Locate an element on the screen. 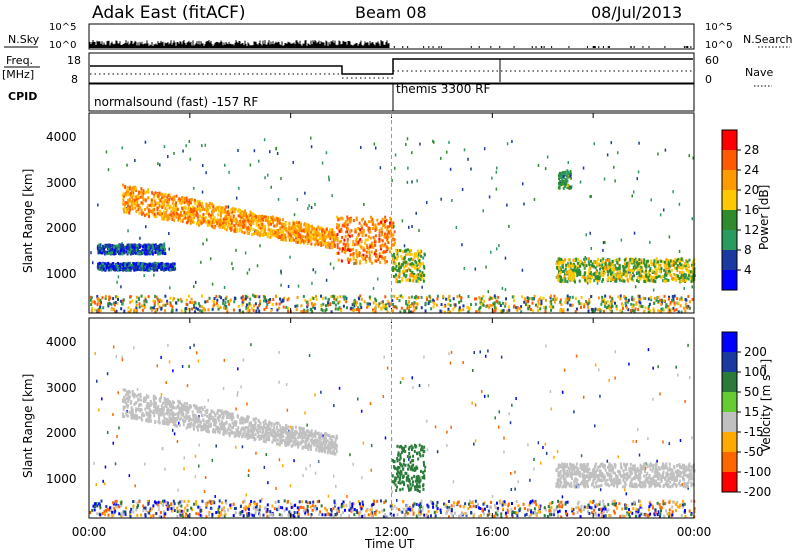  freq-panel is located at coordinates (391, 68).